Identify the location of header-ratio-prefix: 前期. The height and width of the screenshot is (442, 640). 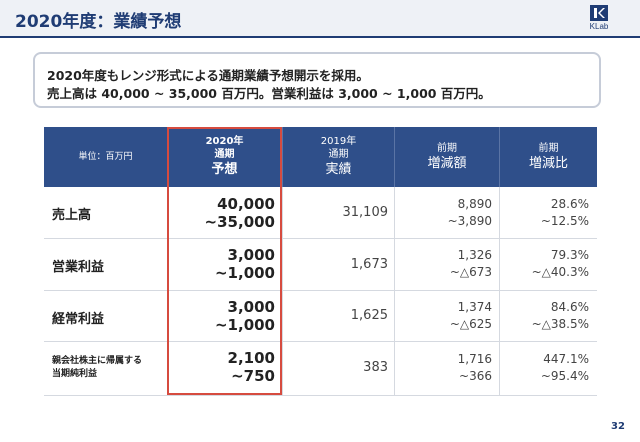
(548, 148).